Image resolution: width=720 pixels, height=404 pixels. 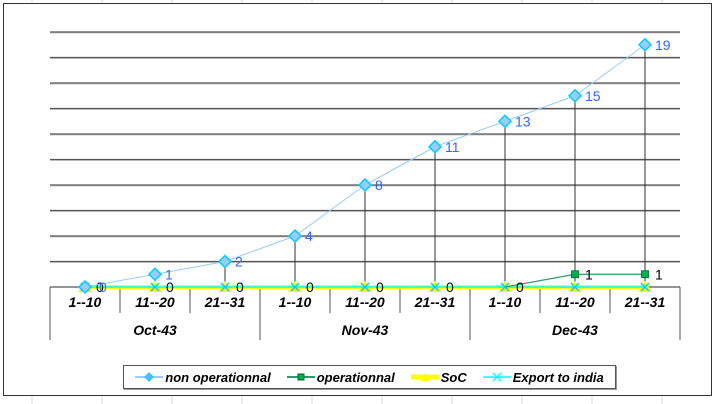 What do you see at coordinates (355, 377) in the screenshot?
I see `legend-label: operationnal` at bounding box center [355, 377].